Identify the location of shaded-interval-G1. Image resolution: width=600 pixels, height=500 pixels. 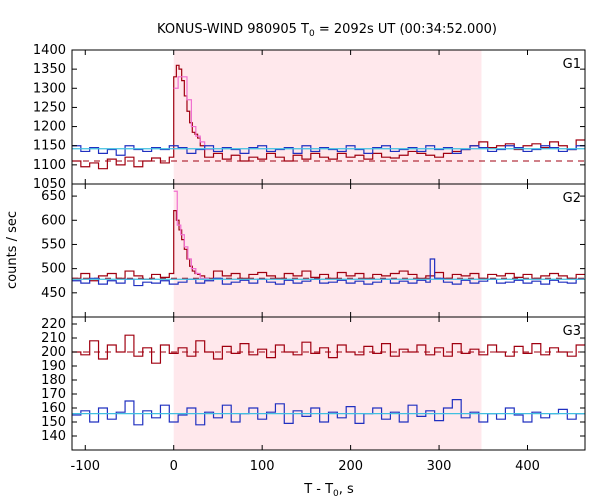
(327, 117).